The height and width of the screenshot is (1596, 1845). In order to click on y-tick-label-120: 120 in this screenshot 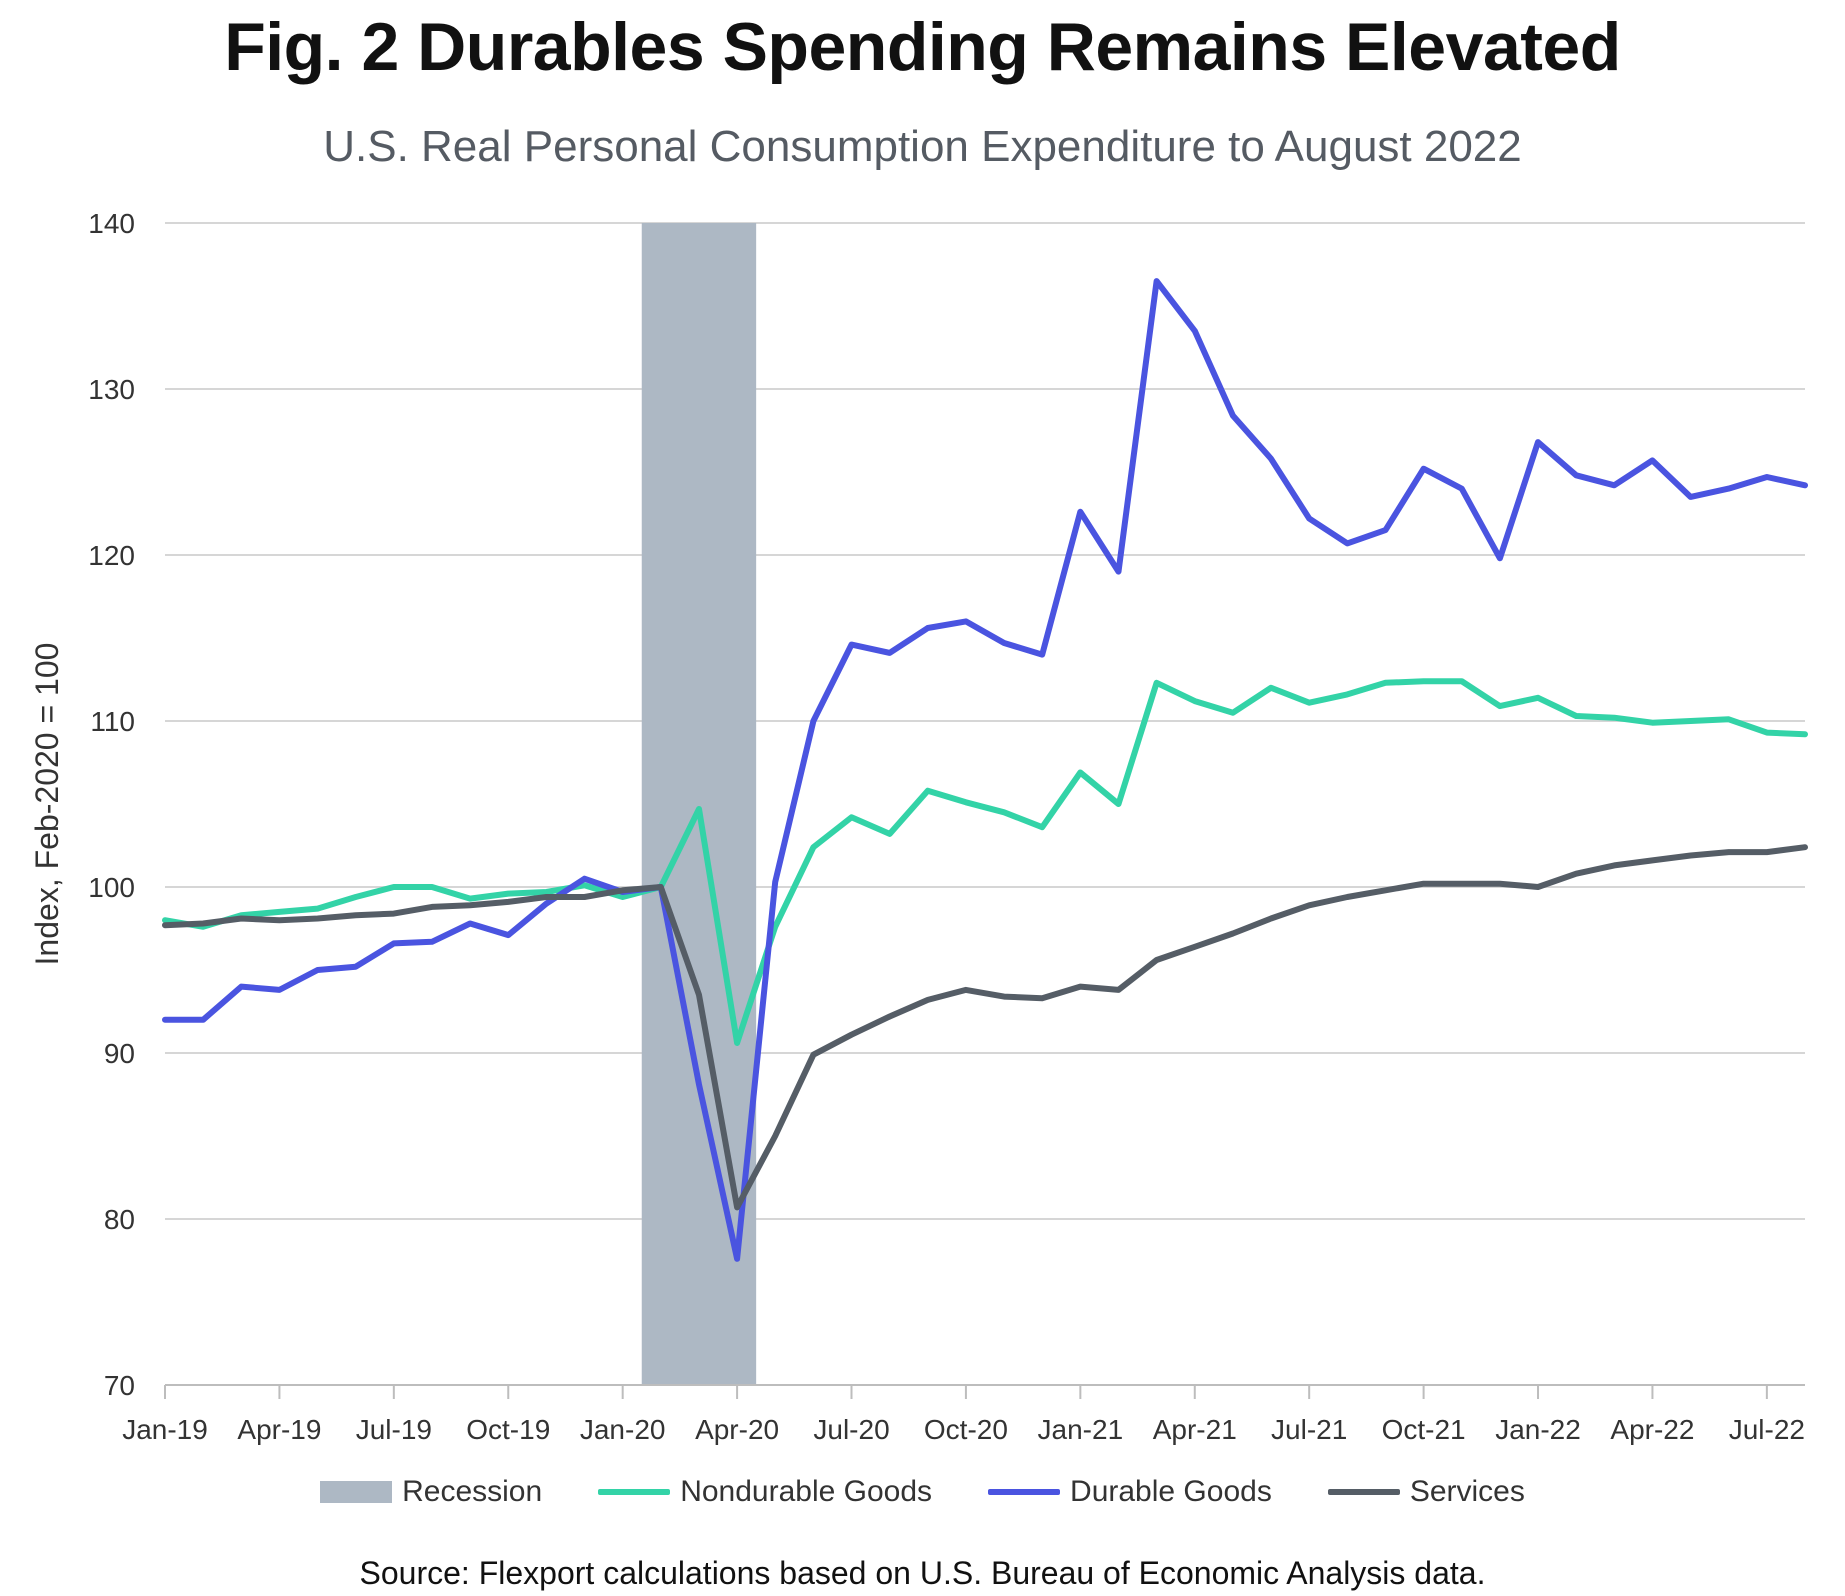, I will do `click(111, 555)`.